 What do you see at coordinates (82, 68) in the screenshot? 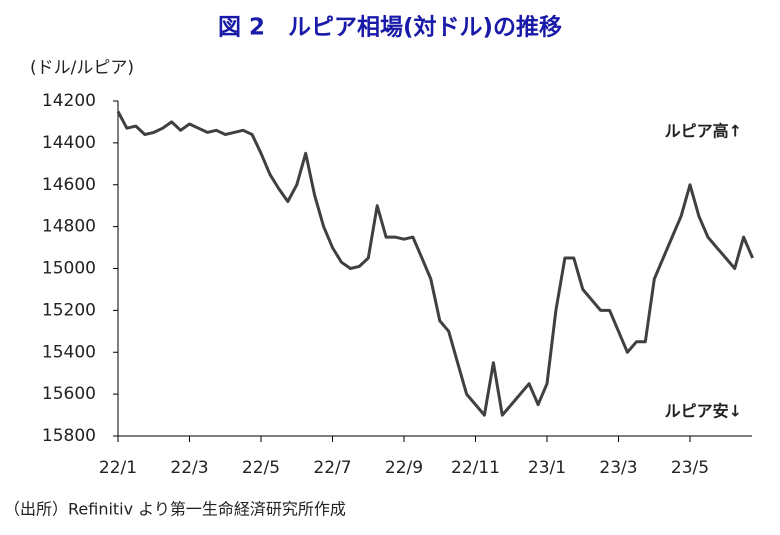
I see `y-axis-label: (ドル/ルピア)` at bounding box center [82, 68].